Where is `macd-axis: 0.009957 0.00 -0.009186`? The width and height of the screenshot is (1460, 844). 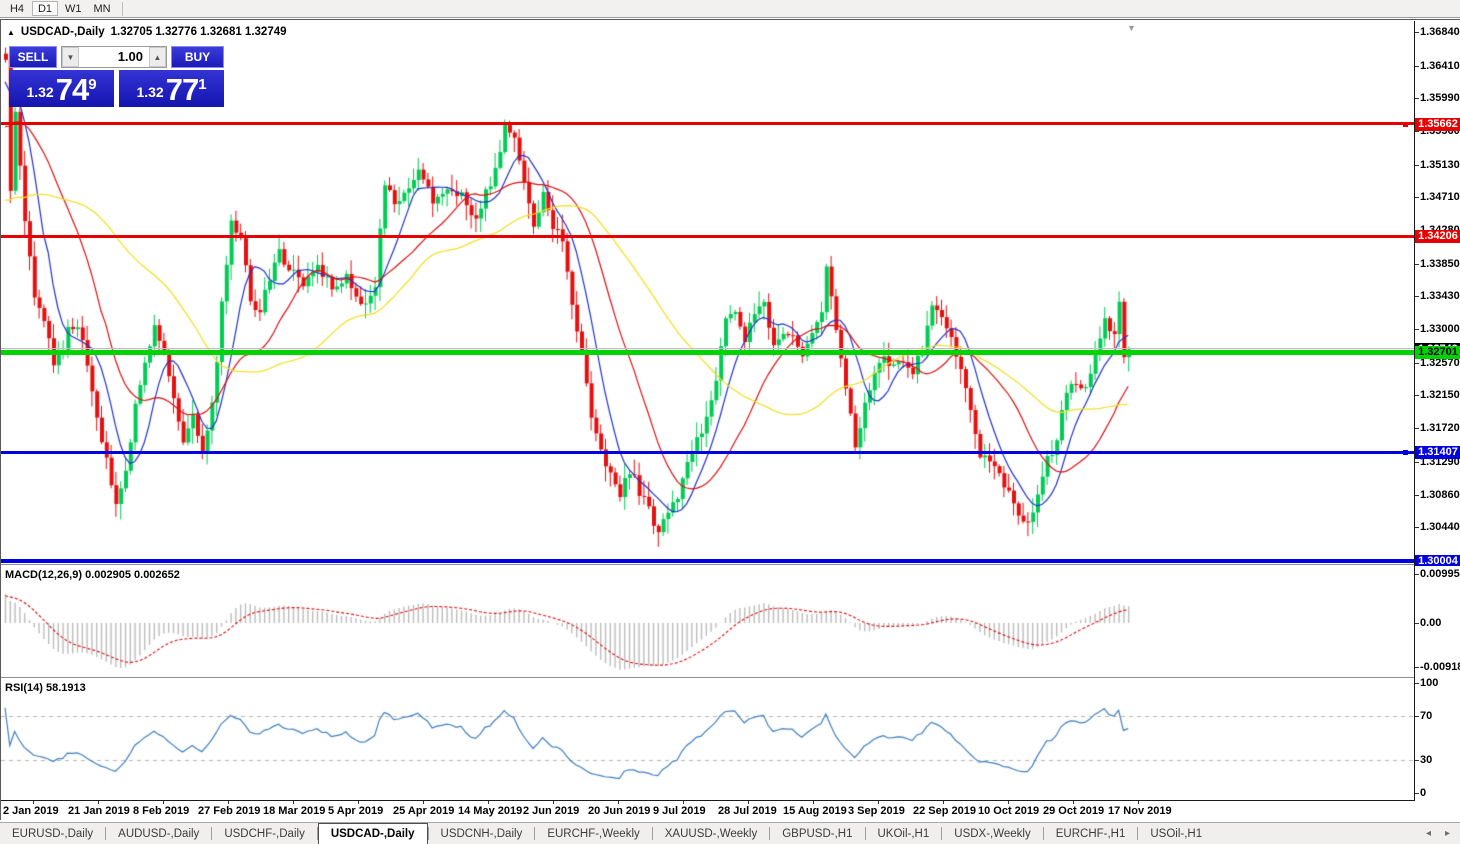
macd-axis: 0.009957 0.00 -0.009186 is located at coordinates (1437, 621).